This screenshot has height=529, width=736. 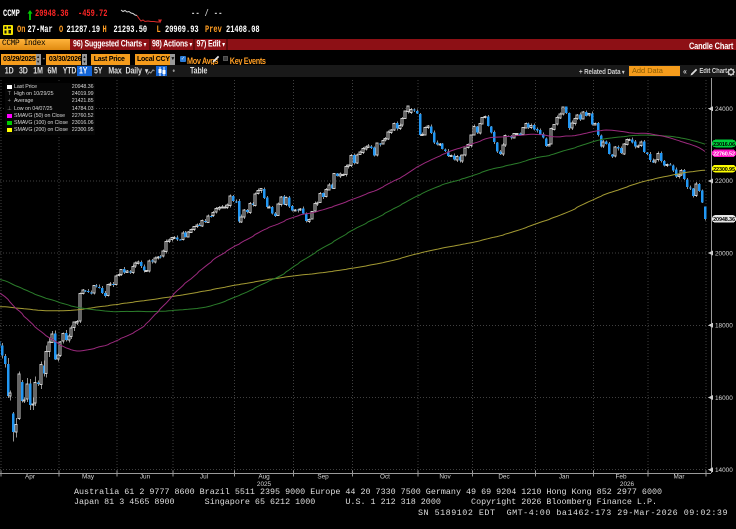 I want to click on svg-text: 20948.36, so click(x=724, y=220).